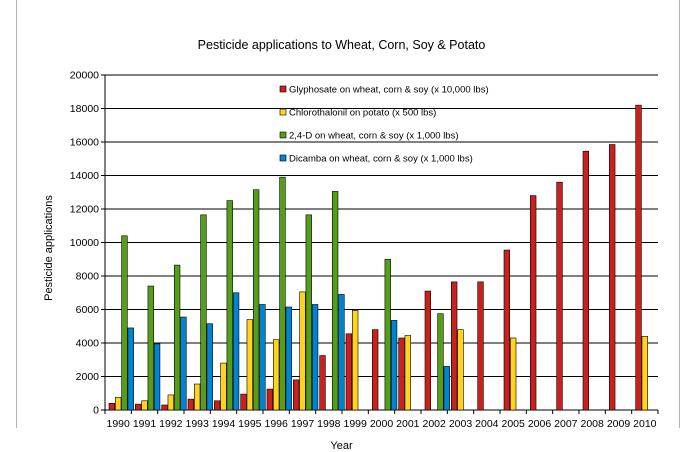 The width and height of the screenshot is (683, 452). I want to click on x-tick-label: 2004, so click(487, 424).